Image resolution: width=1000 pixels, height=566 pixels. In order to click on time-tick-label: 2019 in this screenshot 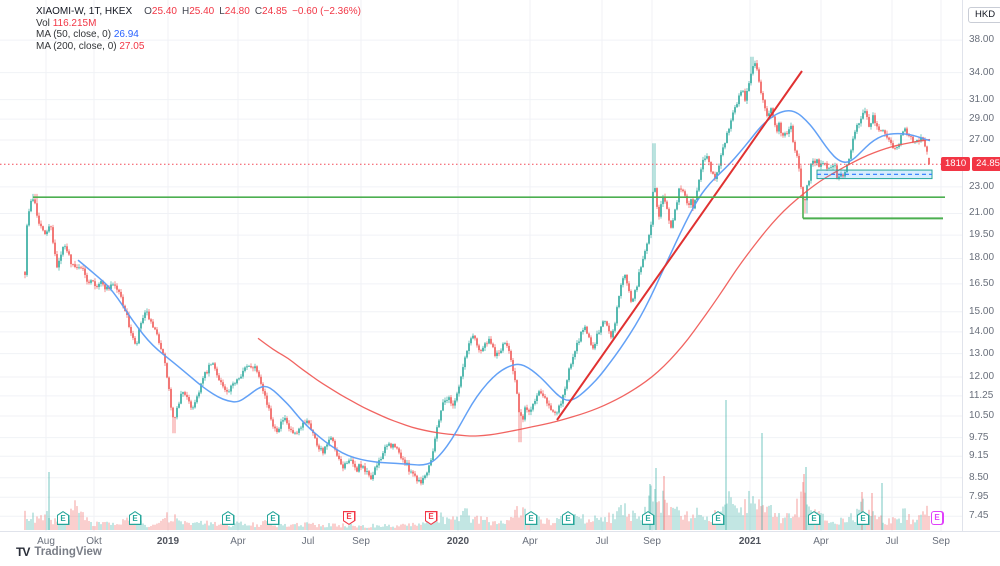, I will do `click(168, 541)`.